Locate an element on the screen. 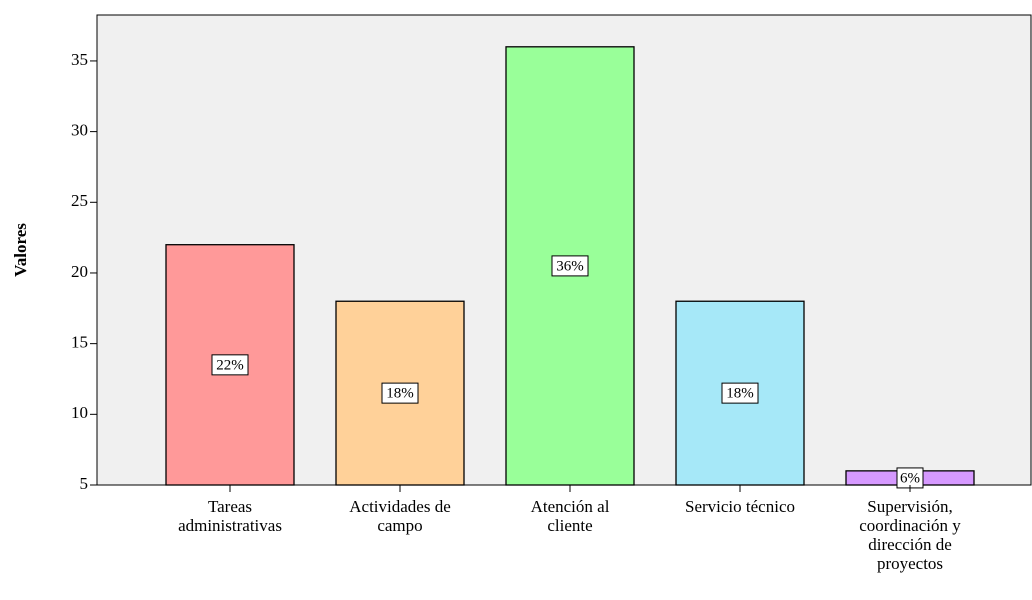 The width and height of the screenshot is (1032, 600). x-tick-label: Atención al is located at coordinates (570, 506).